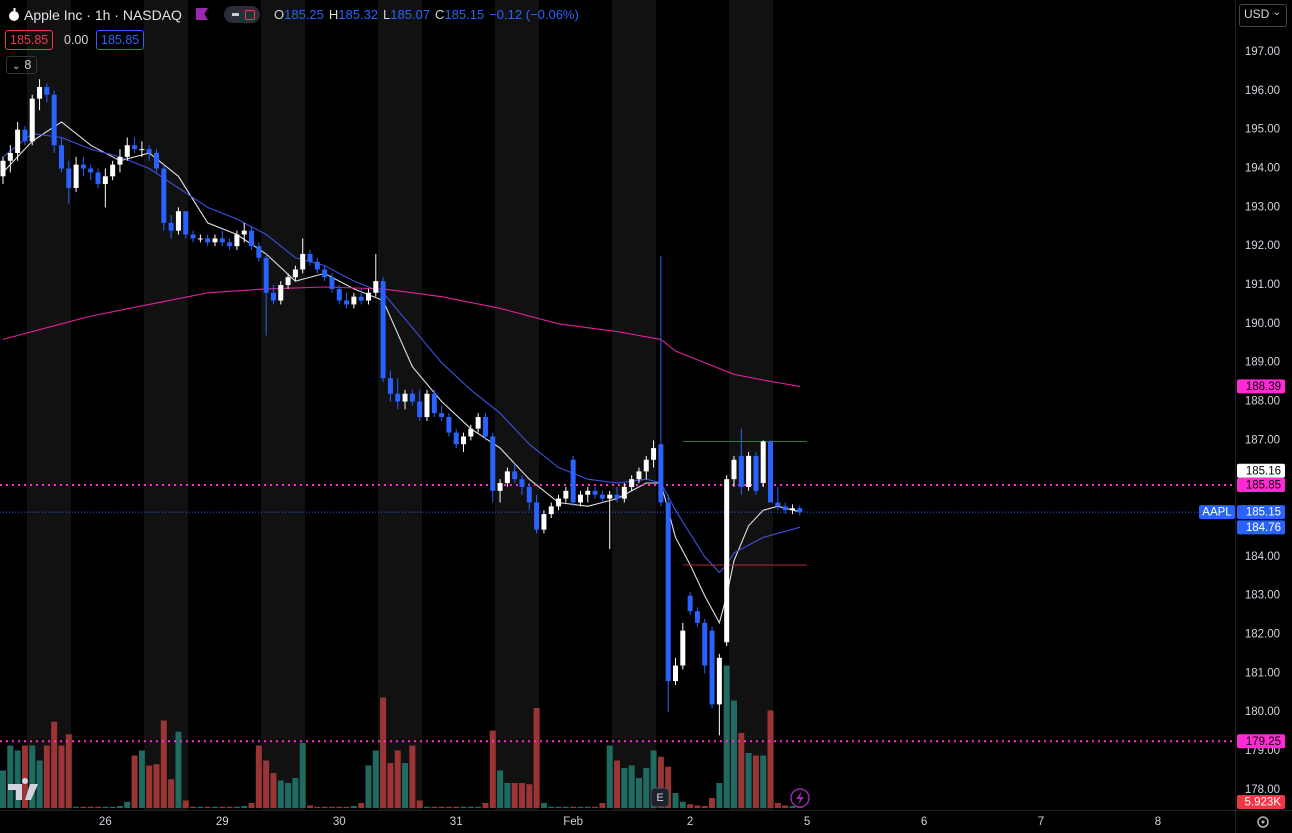 The width and height of the screenshot is (1292, 833). I want to click on moving-average, so click(401, 336).